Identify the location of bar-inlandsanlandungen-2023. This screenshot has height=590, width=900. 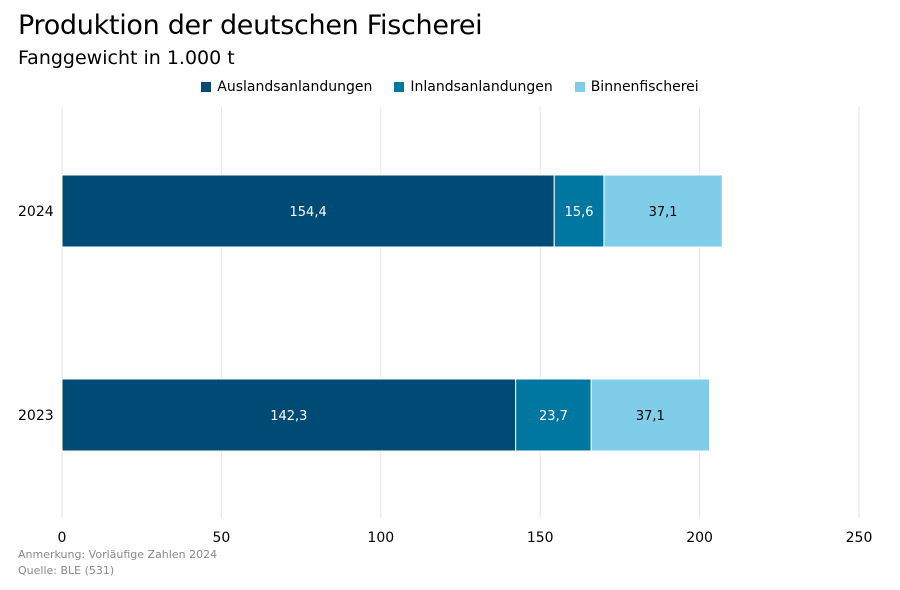
(553, 415).